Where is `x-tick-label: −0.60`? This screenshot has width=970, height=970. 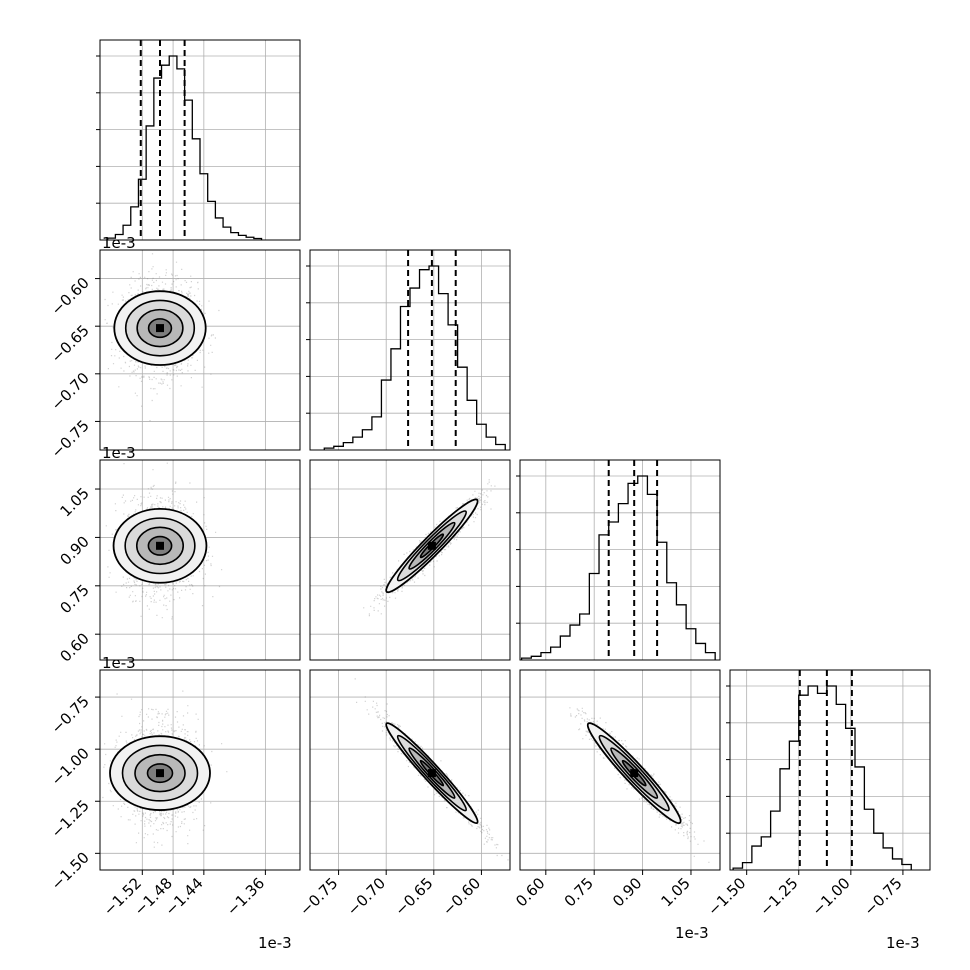
x-tick-label: −0.60 is located at coordinates (461, 896).